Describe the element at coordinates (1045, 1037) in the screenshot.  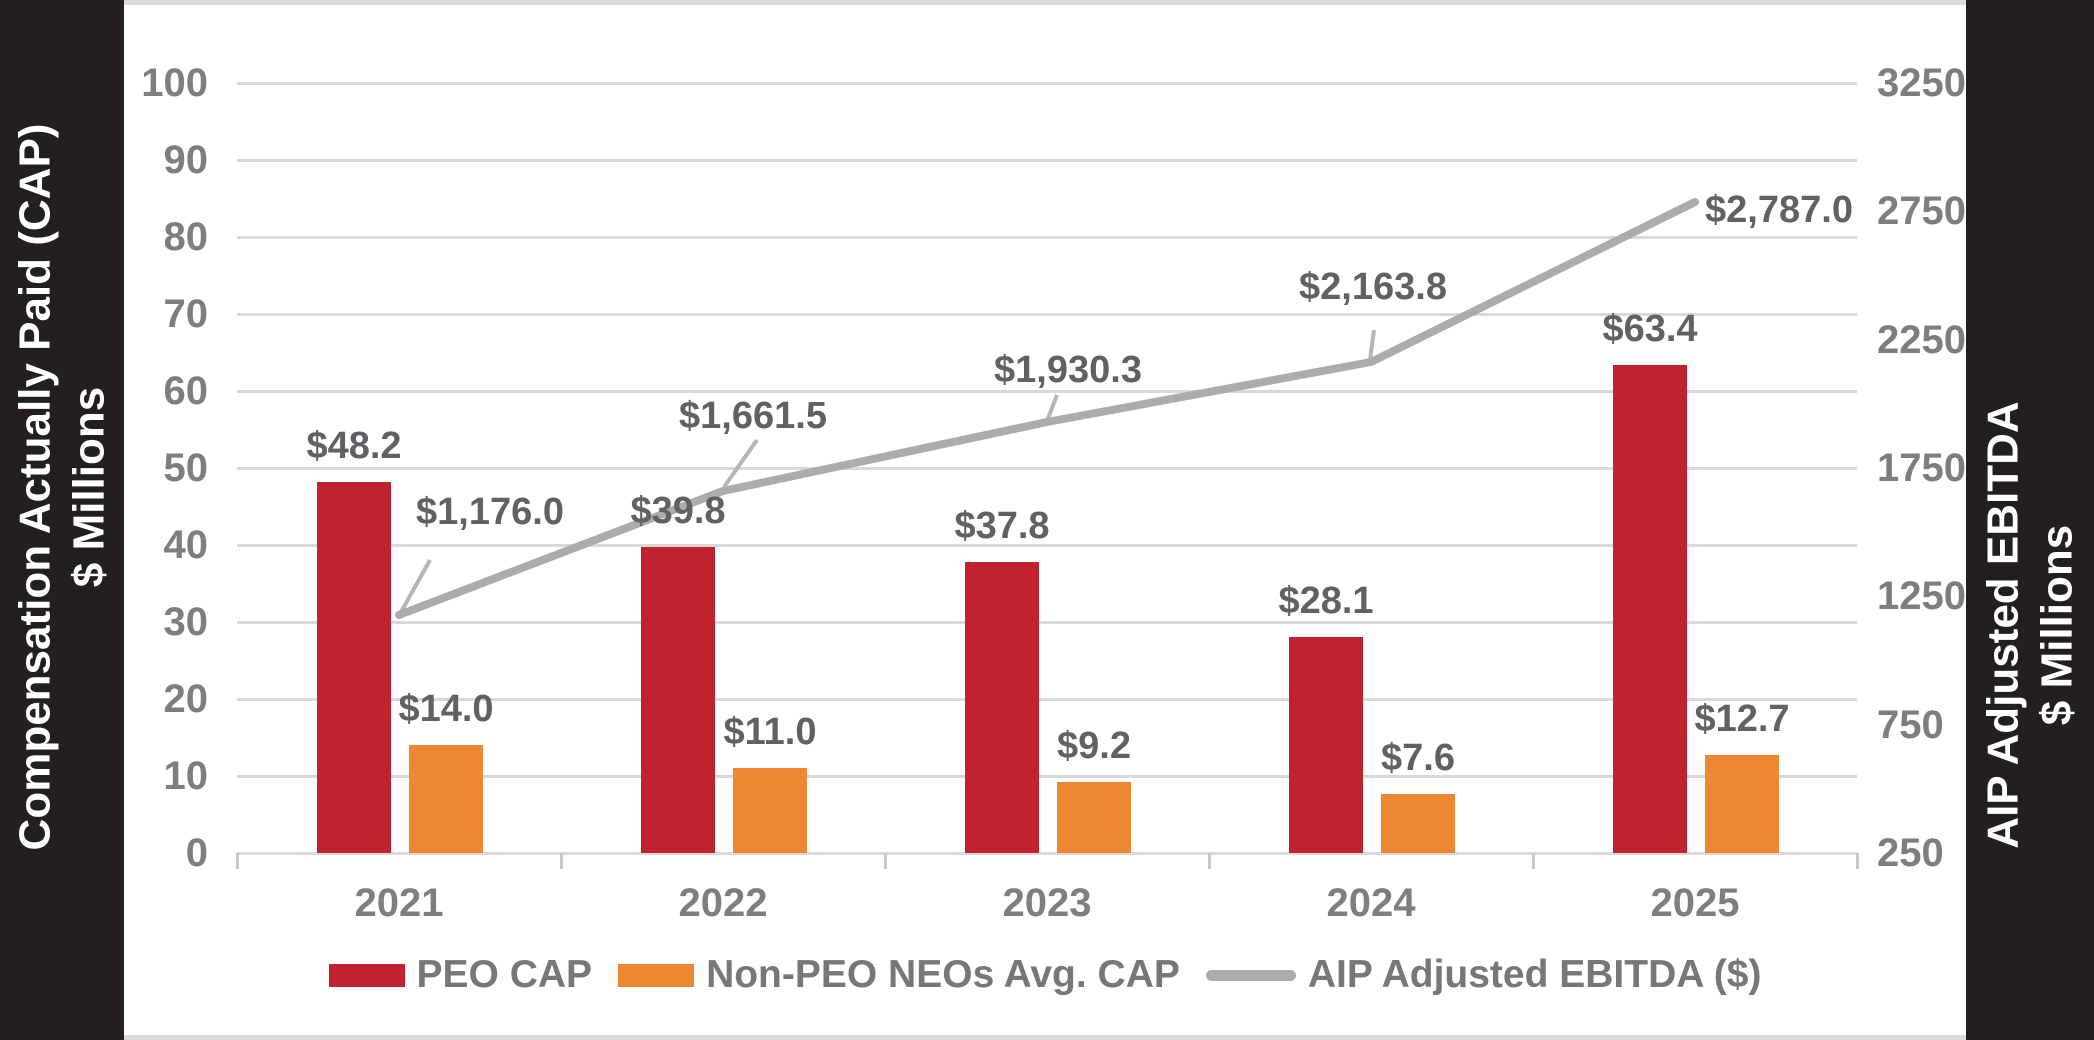
I see `bottom-edge-strip` at that location.